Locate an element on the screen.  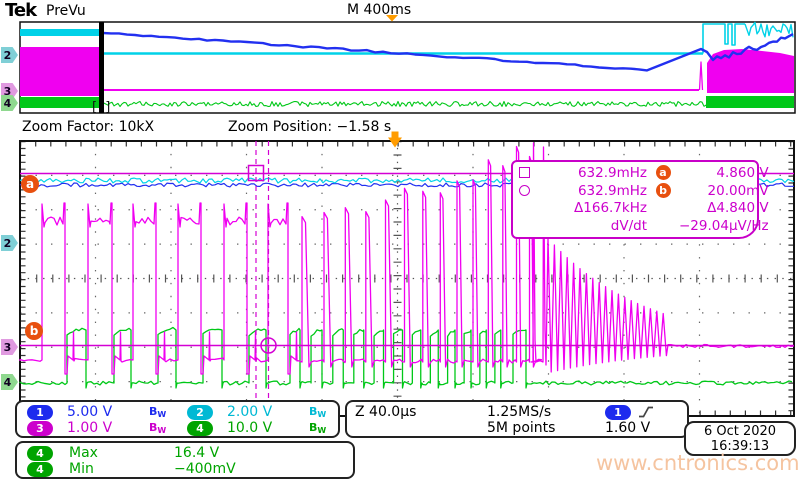
acquisition-panel: Z 40.0μs 1.25MS/s 1 5M points 1.60 V is located at coordinates (517, 419).